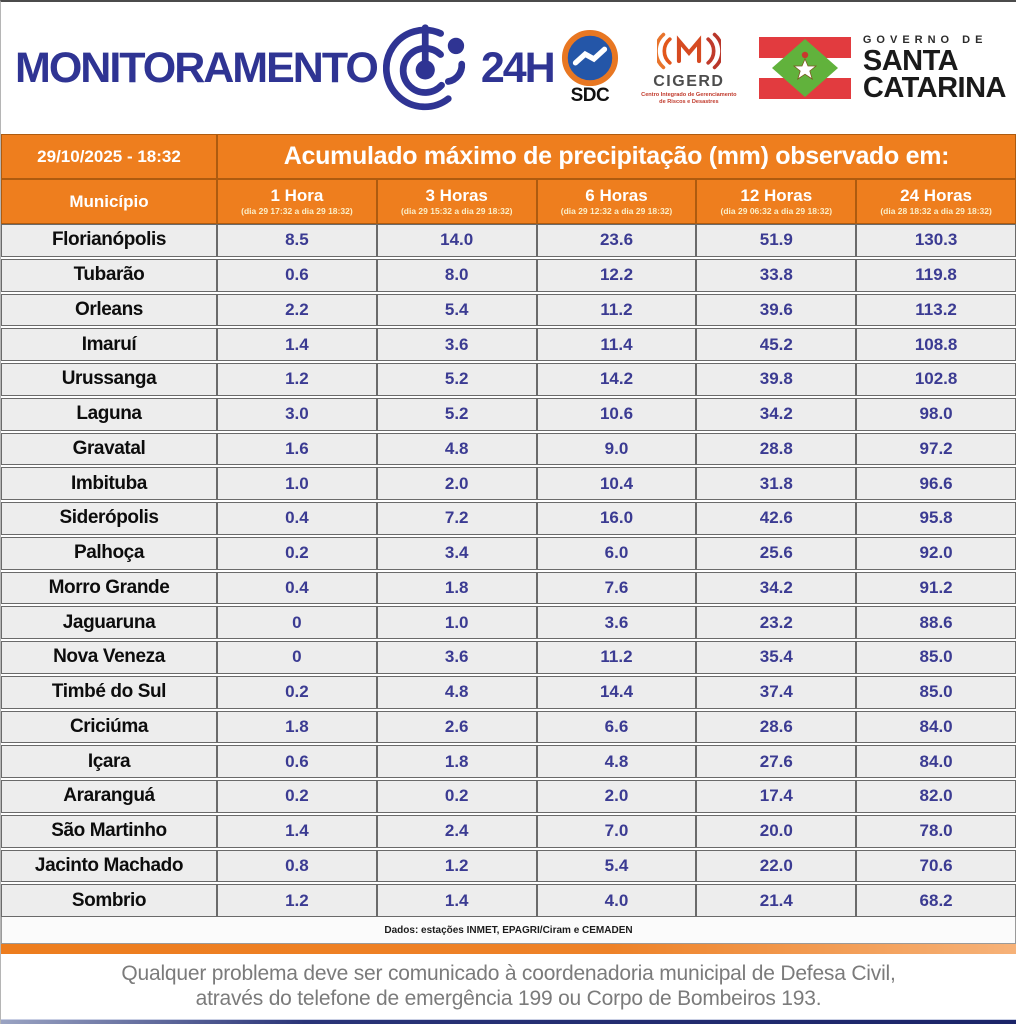  I want to click on column-header: 24 Horas (dia 28 18:32 a dia 29 18:32), so click(936, 201).